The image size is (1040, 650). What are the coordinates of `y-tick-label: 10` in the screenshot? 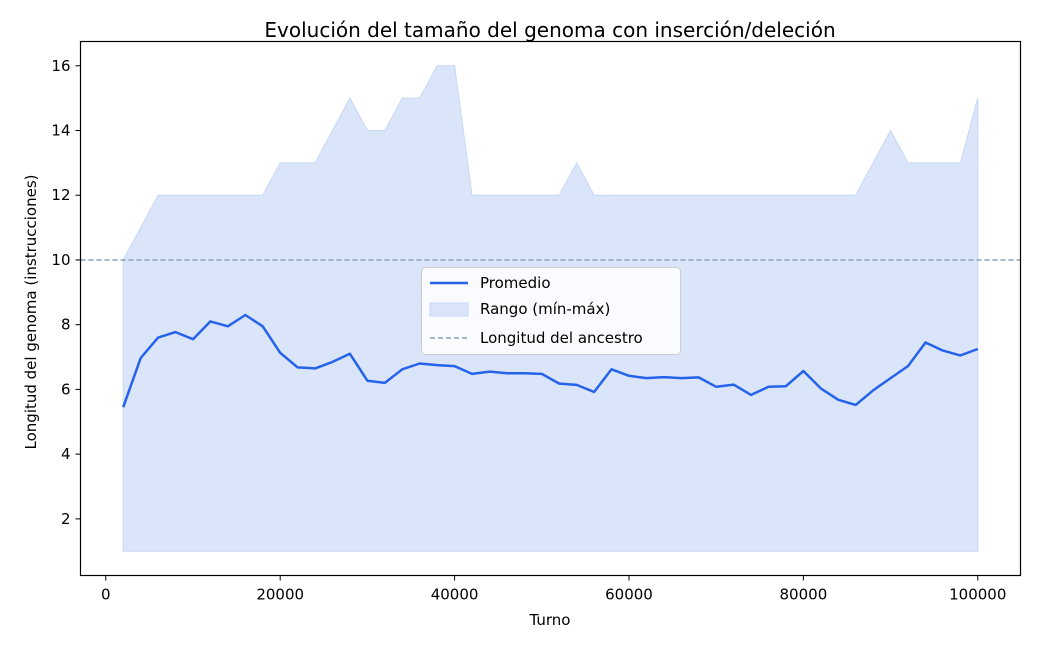 It's located at (60, 260).